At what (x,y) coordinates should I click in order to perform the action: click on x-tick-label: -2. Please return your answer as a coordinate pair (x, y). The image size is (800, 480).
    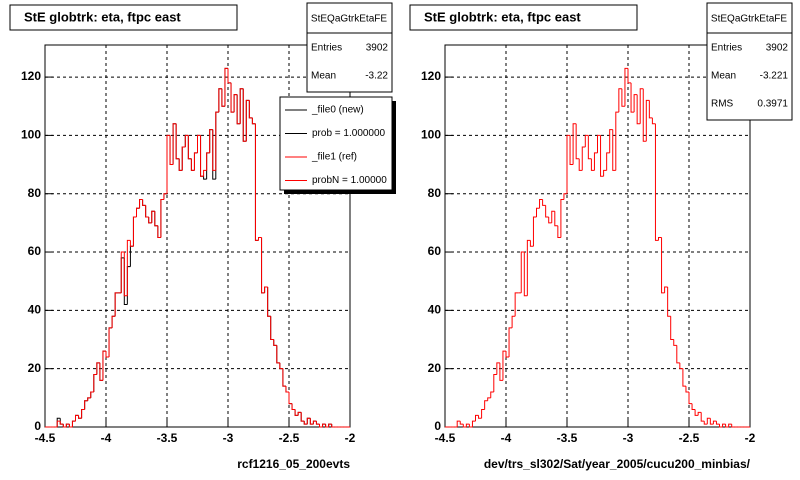
    Looking at the image, I should click on (750, 438).